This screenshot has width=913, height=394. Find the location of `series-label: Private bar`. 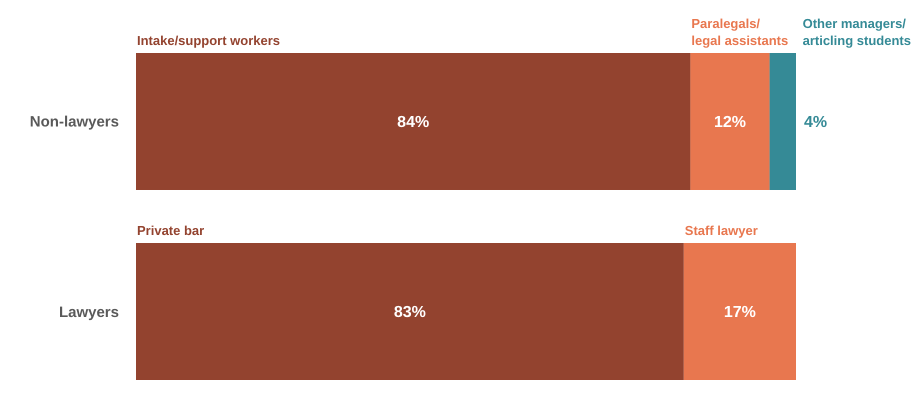

series-label: Private bar is located at coordinates (170, 230).